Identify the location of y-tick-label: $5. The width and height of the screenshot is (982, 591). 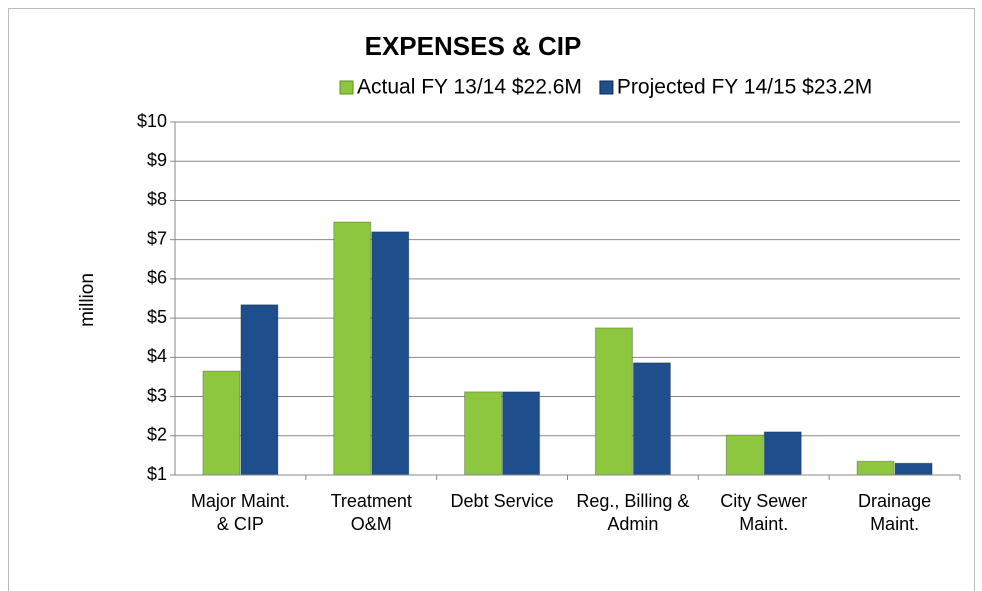
(157, 317).